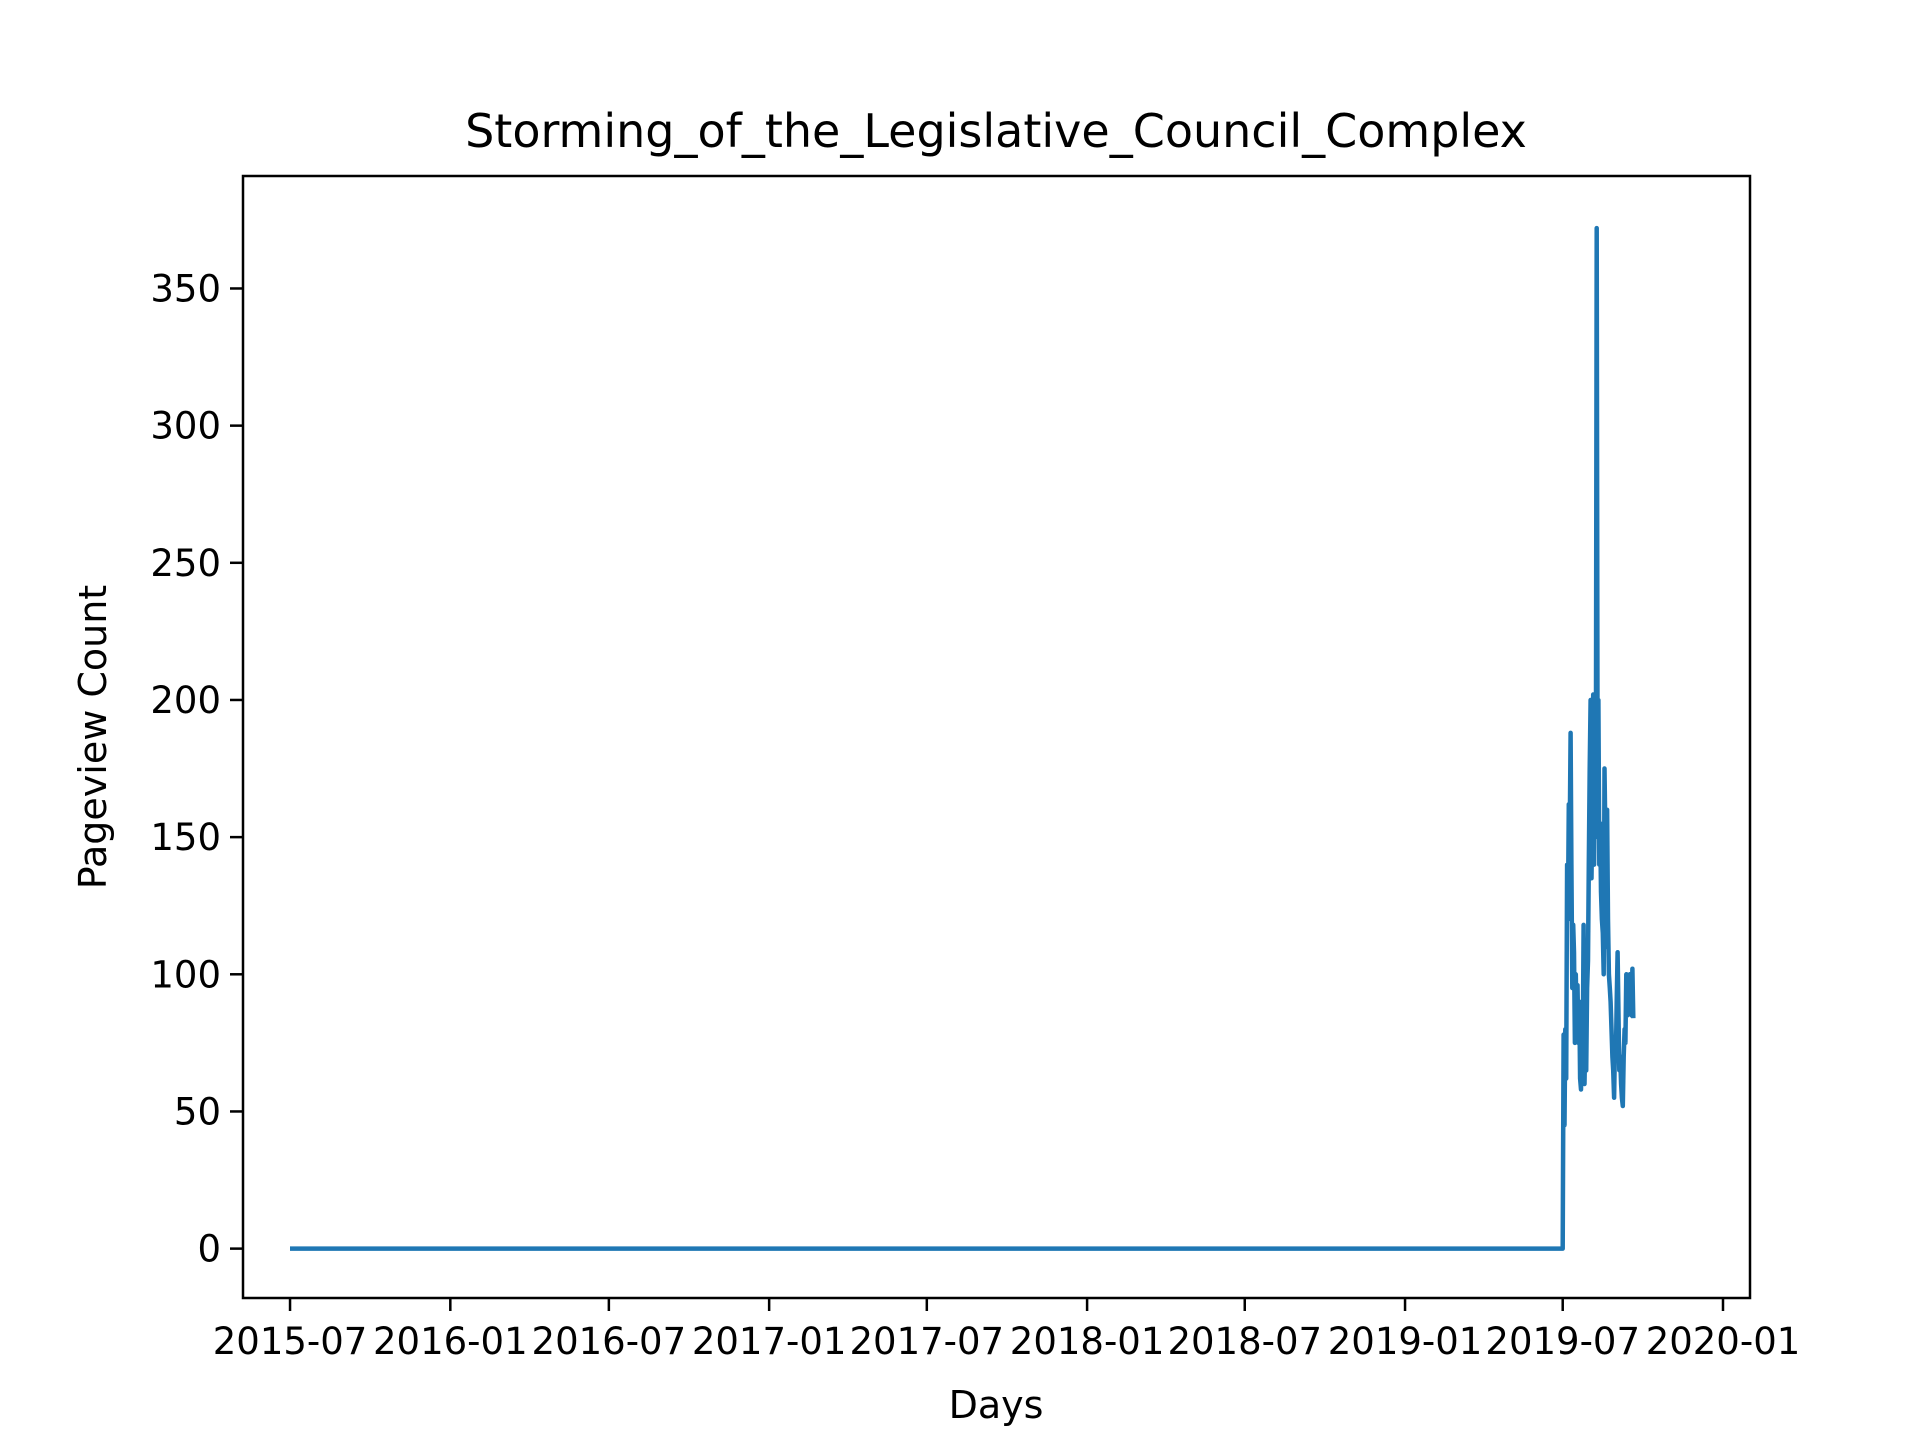 The width and height of the screenshot is (1920, 1440). I want to click on y-tick-label: 350, so click(185, 288).